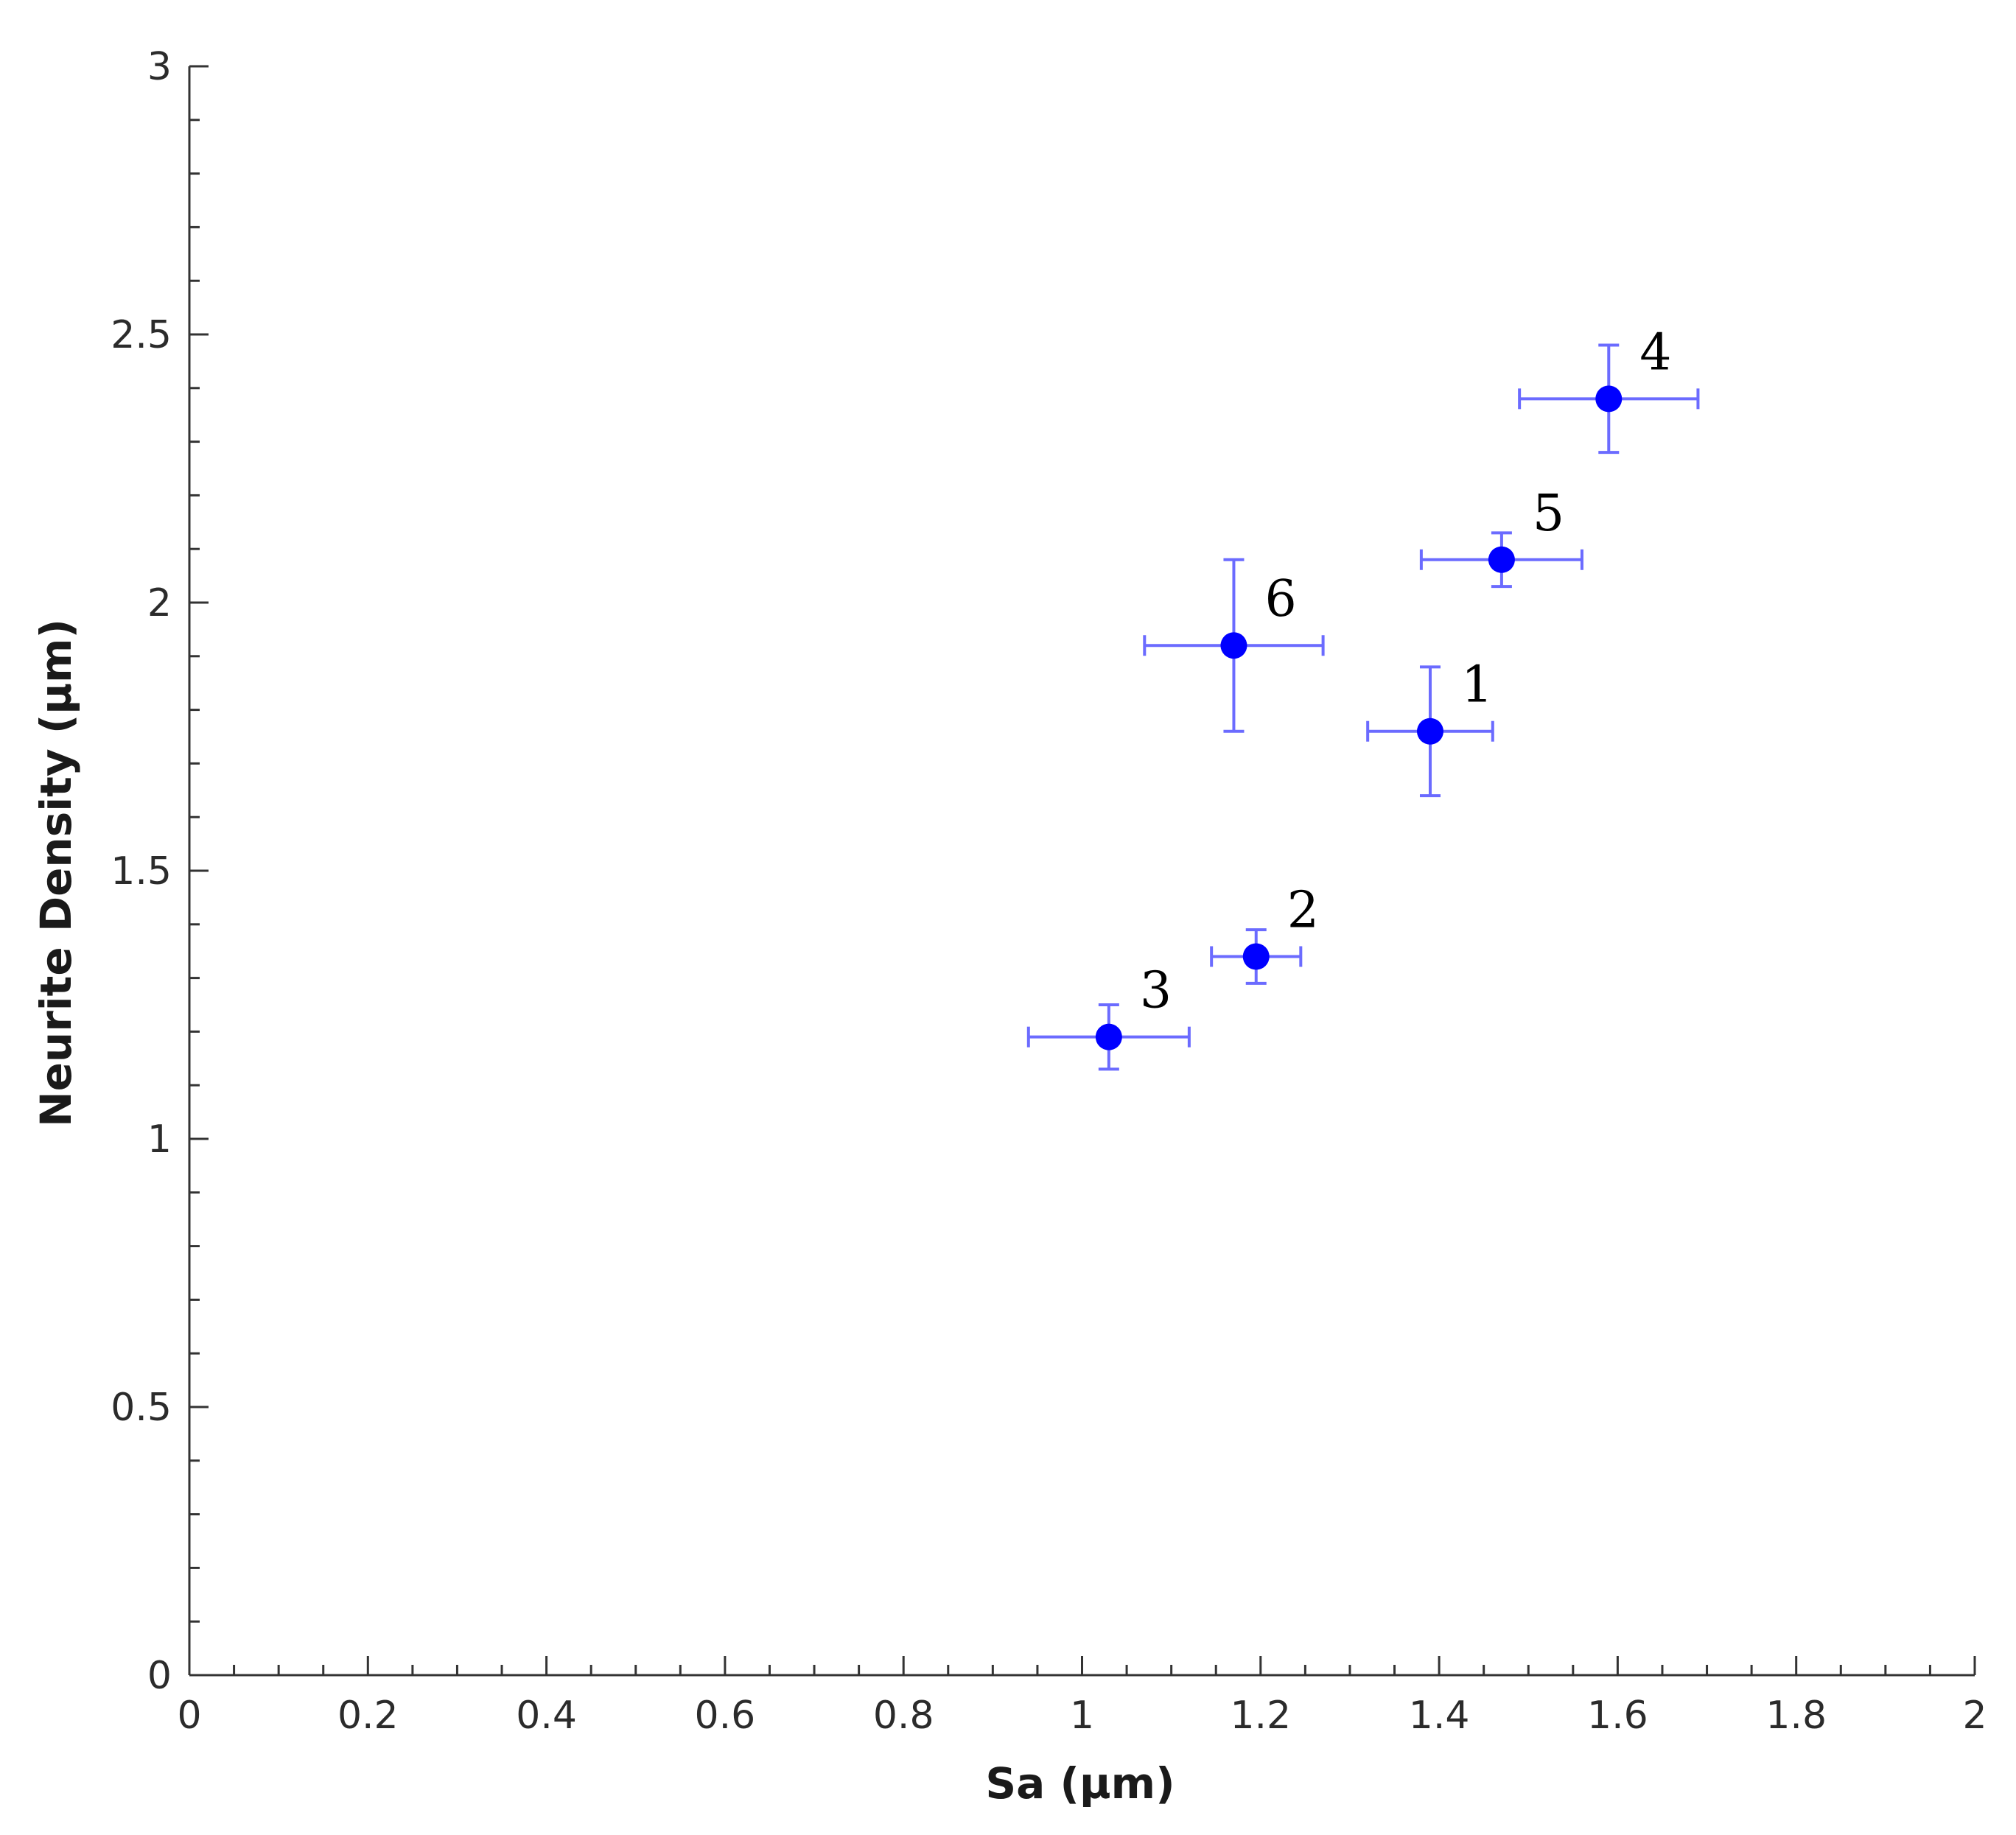  I want to click on point-label-2: 2, so click(1303, 910).